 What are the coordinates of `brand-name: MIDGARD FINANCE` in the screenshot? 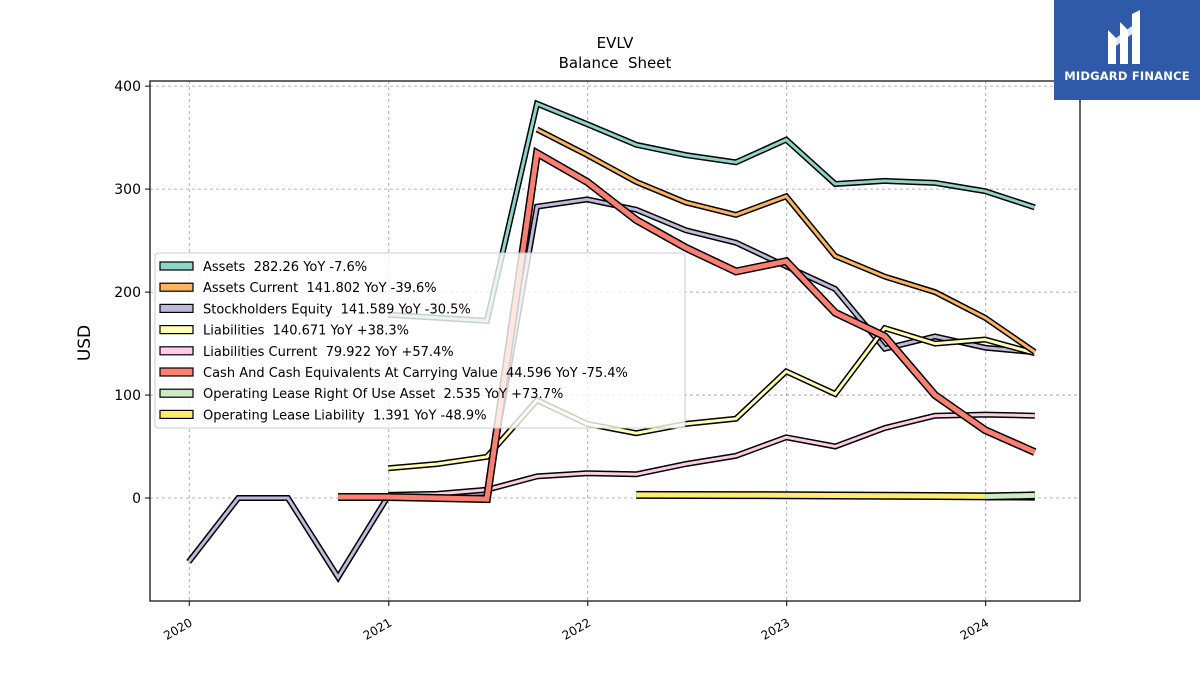 It's located at (1127, 76).